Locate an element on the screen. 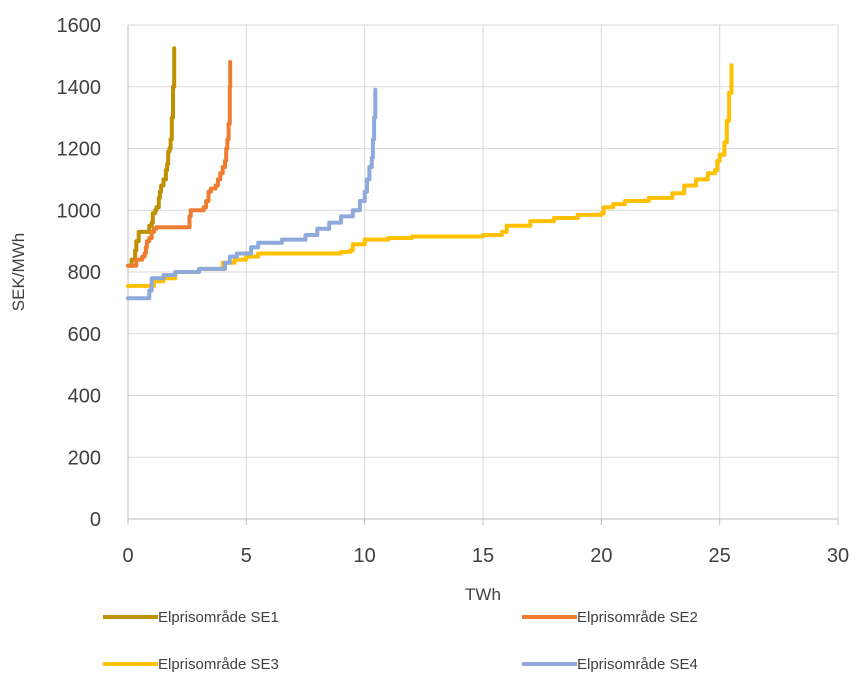  x-tick-label: 30 is located at coordinates (838, 556).